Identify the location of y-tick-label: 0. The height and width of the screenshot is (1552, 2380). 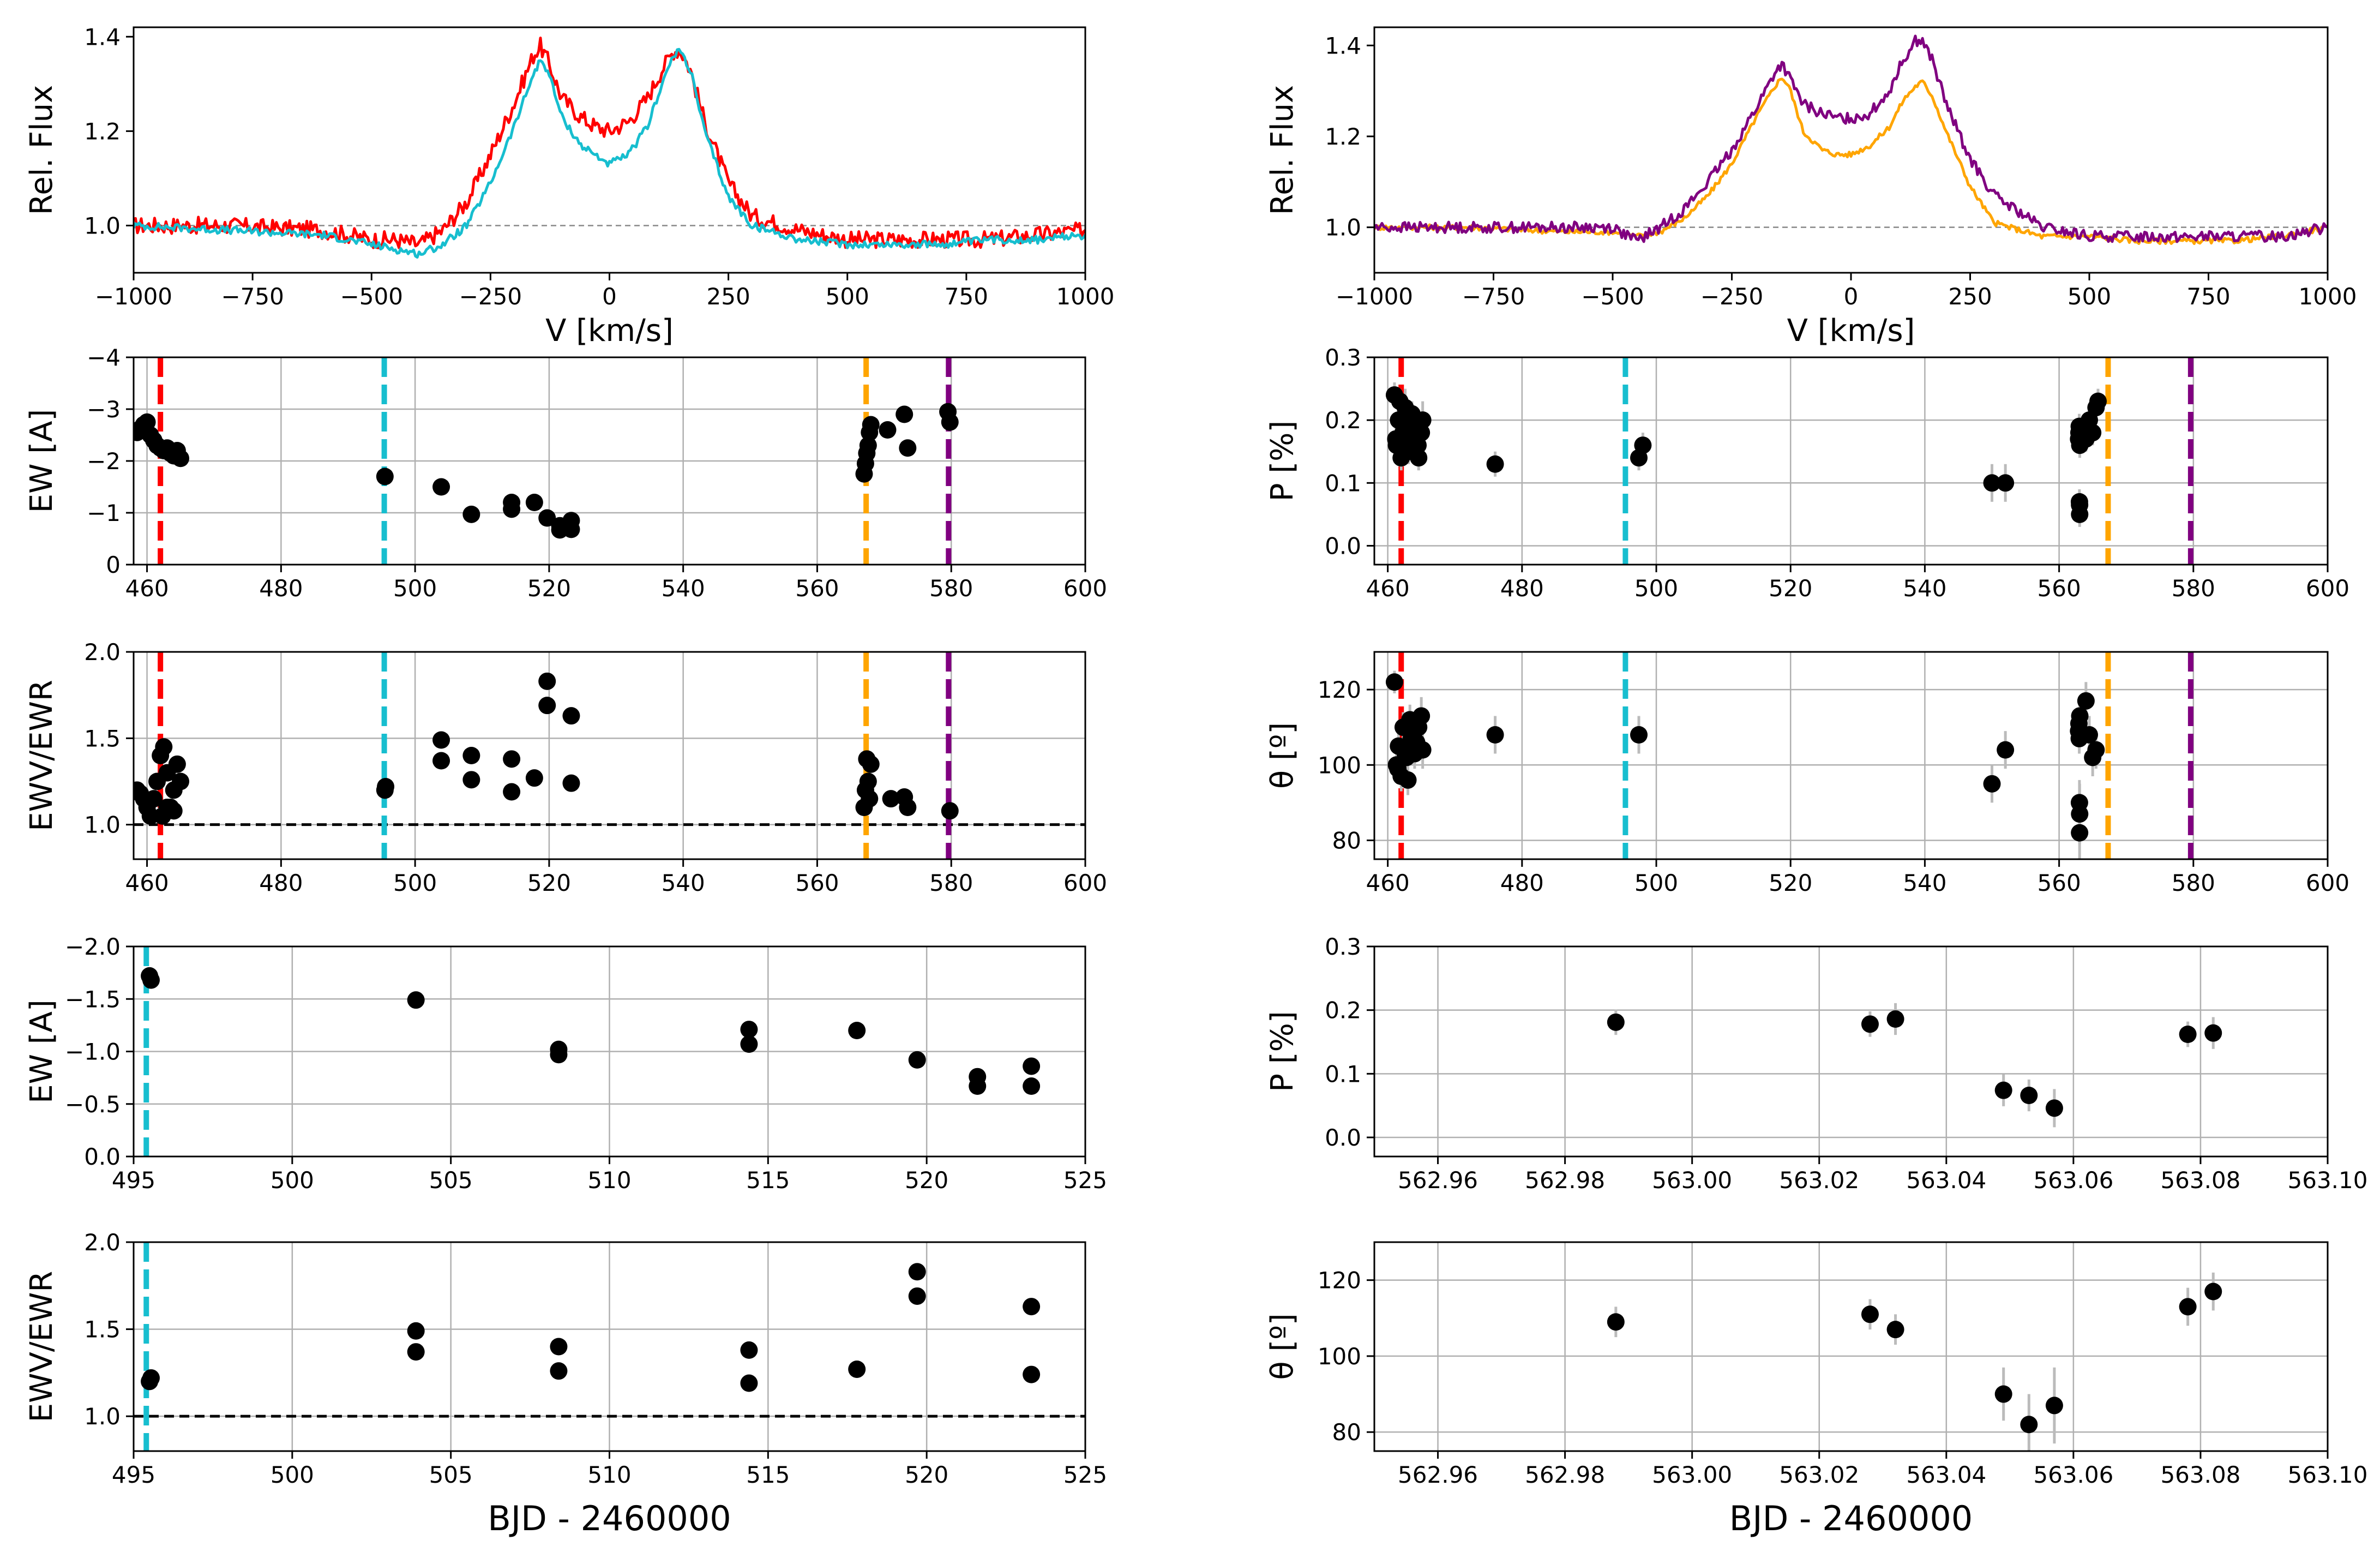
(113, 565).